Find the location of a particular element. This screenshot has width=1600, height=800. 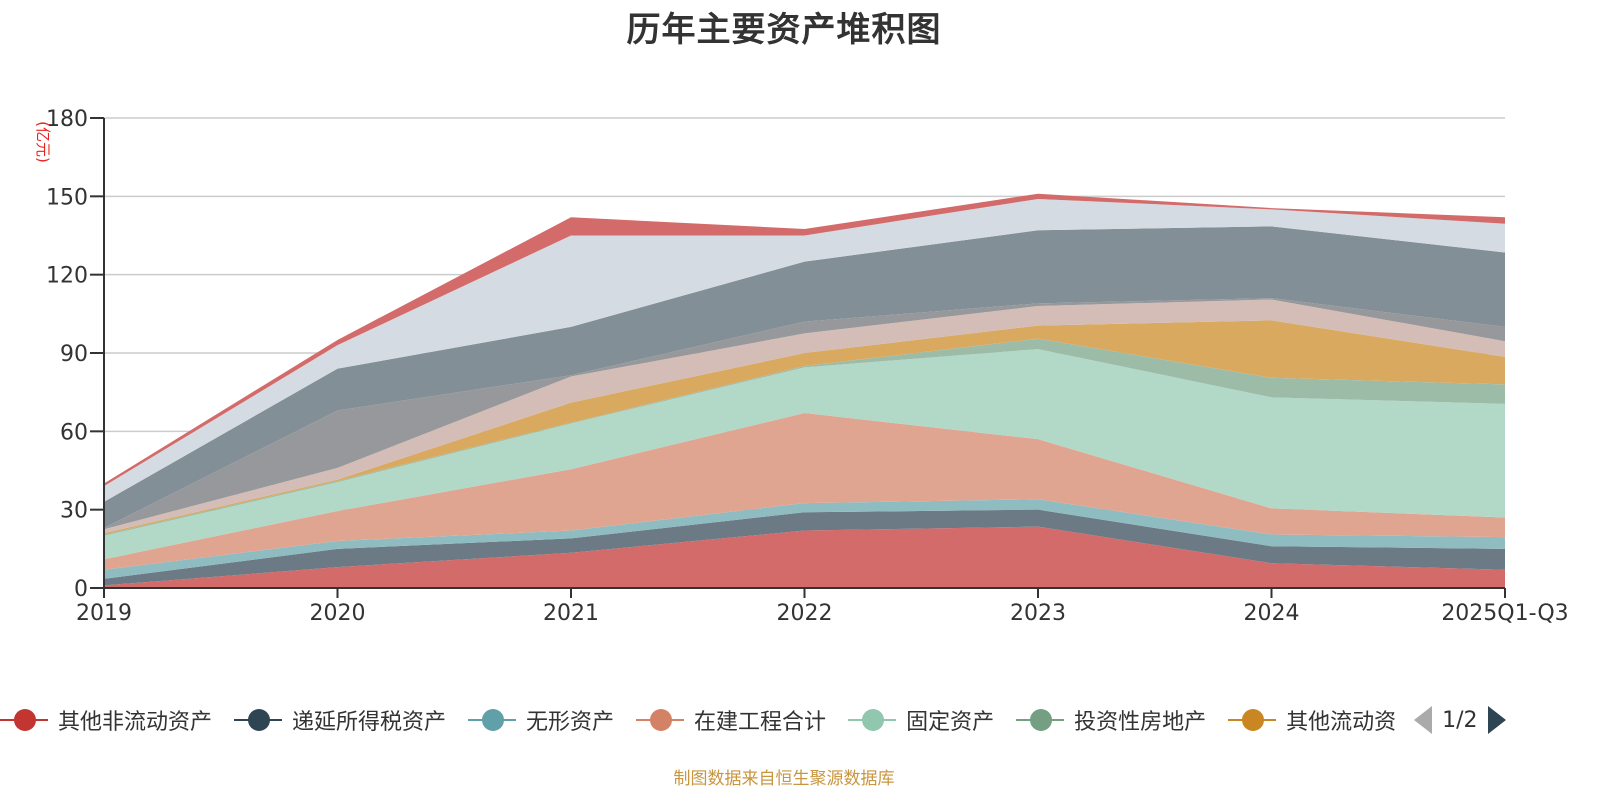

legend-item: 在建工程合计 is located at coordinates (731, 720).